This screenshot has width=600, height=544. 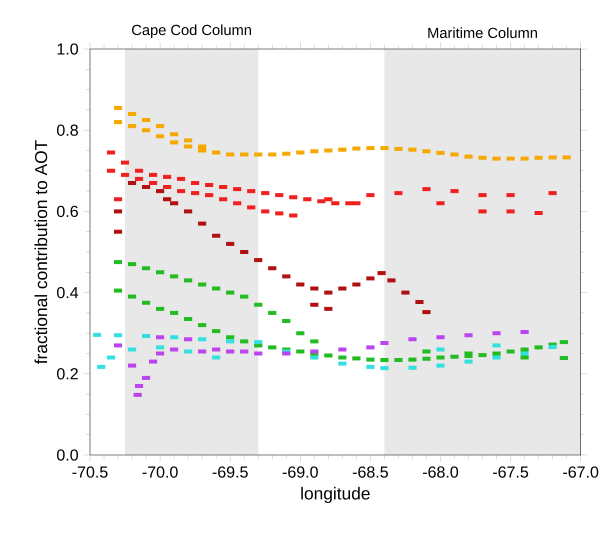 What do you see at coordinates (191, 31) in the screenshot?
I see `band-label: Cape Cod Column` at bounding box center [191, 31].